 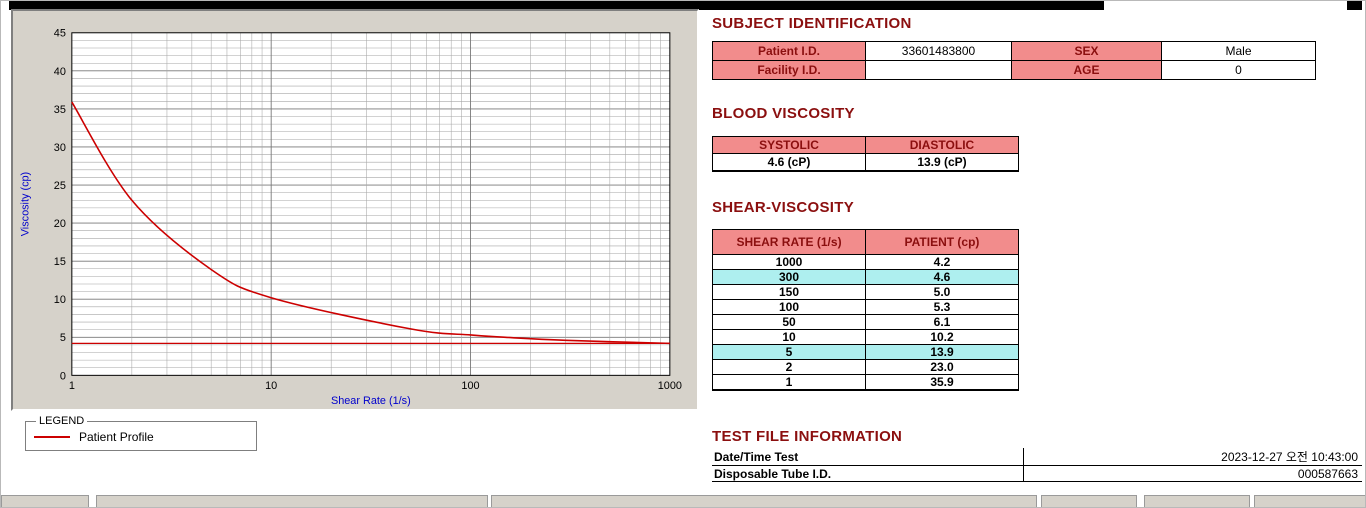 I want to click on patient-profile-line-icon, so click(x=52, y=437).